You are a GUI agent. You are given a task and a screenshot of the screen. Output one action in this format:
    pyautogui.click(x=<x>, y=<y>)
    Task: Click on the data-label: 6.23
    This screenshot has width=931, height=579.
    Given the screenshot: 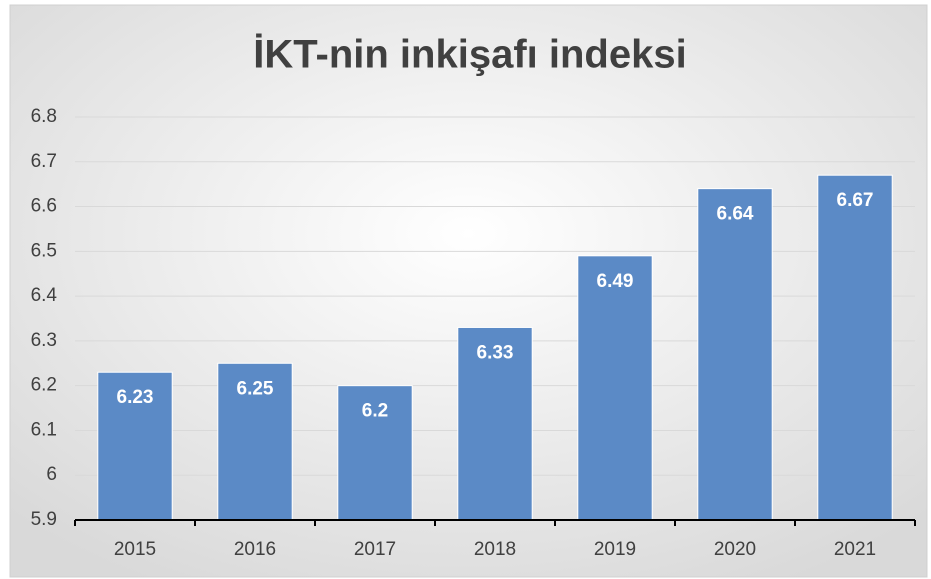 What is the action you would take?
    pyautogui.click(x=135, y=397)
    